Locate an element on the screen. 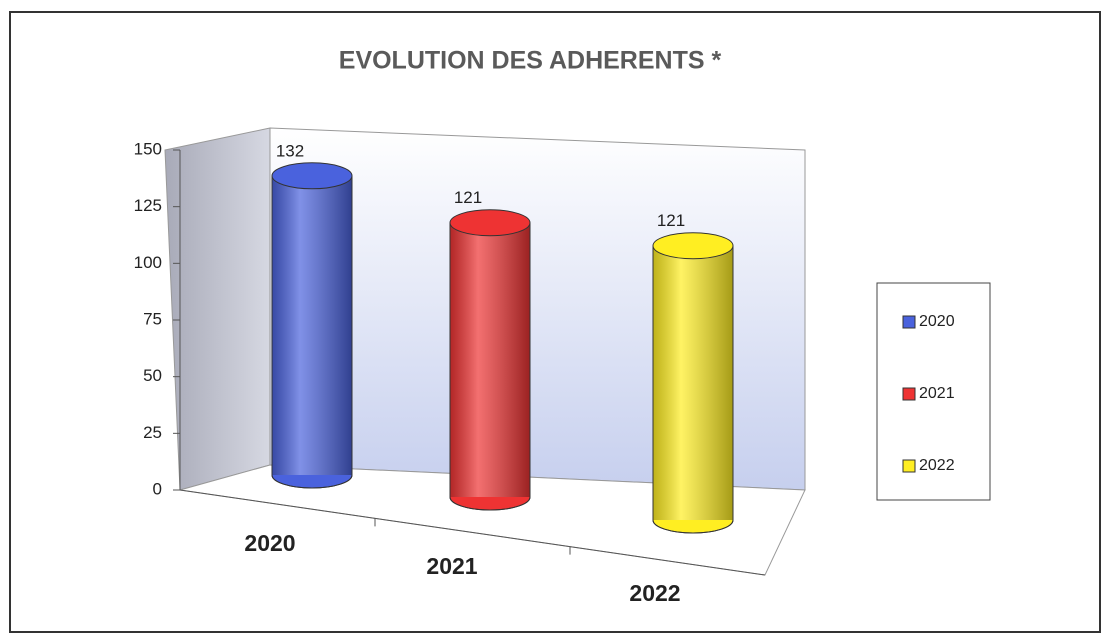  legend is located at coordinates (933, 391).